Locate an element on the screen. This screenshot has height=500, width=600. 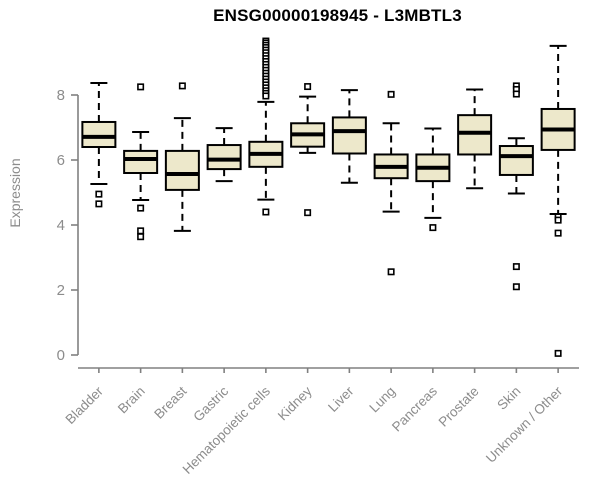
y-tick-label: 8 is located at coordinates (61, 95).